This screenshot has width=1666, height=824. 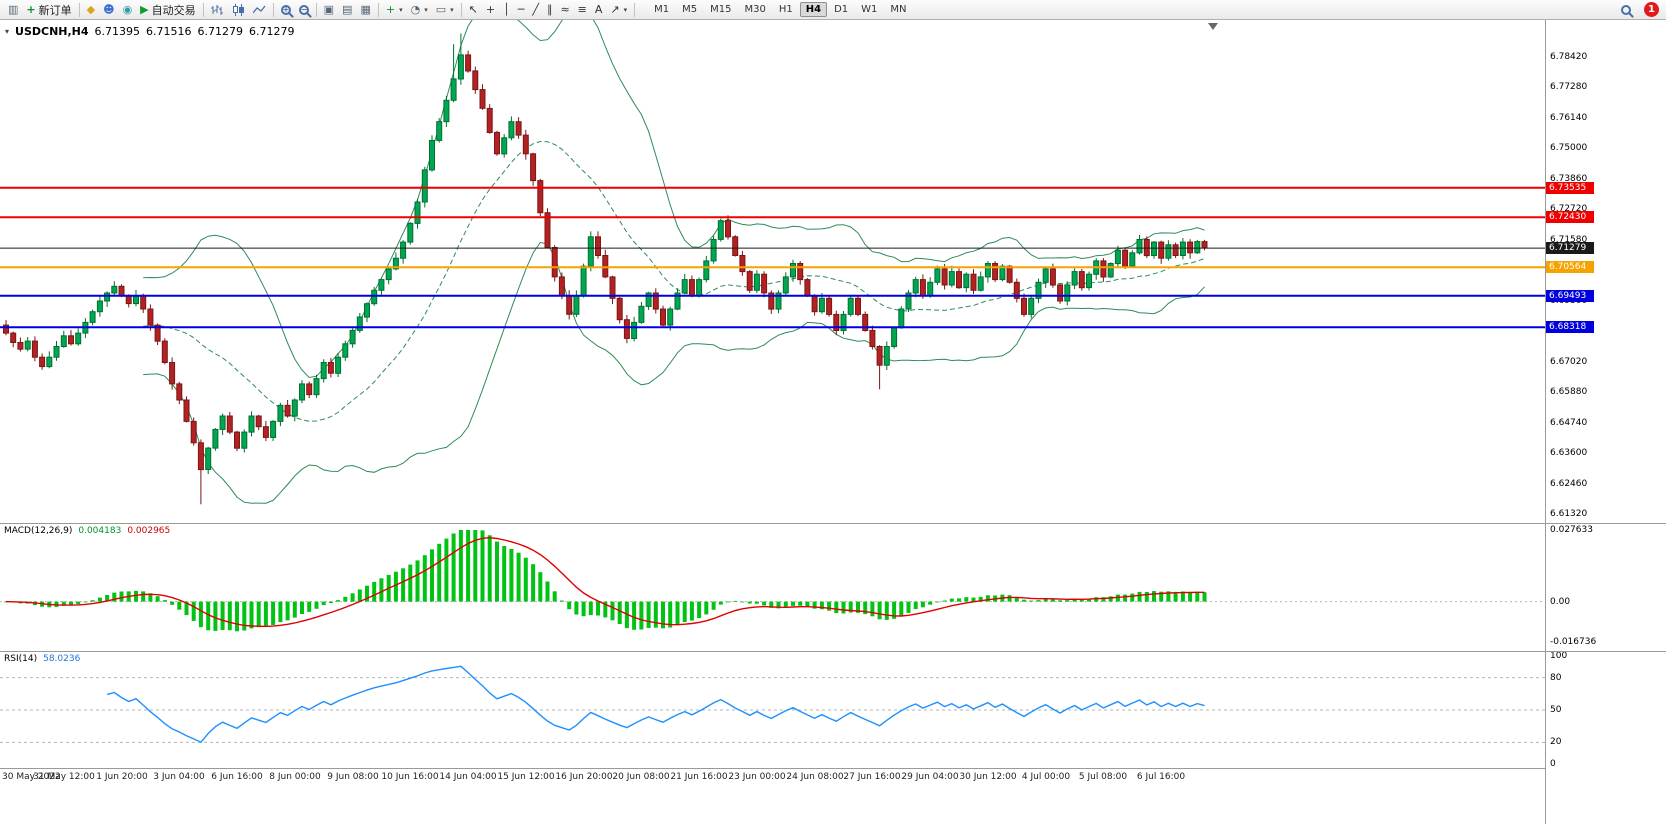 What do you see at coordinates (347, 10) in the screenshot?
I see `cascade-windows-icon: ▤` at bounding box center [347, 10].